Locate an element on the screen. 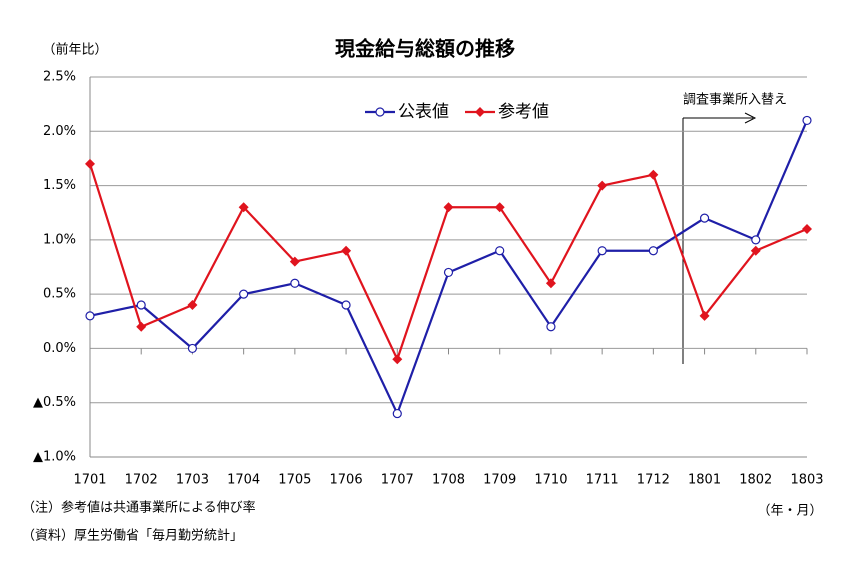 The height and width of the screenshot is (567, 848). x-tick-label: 1803 is located at coordinates (806, 480).